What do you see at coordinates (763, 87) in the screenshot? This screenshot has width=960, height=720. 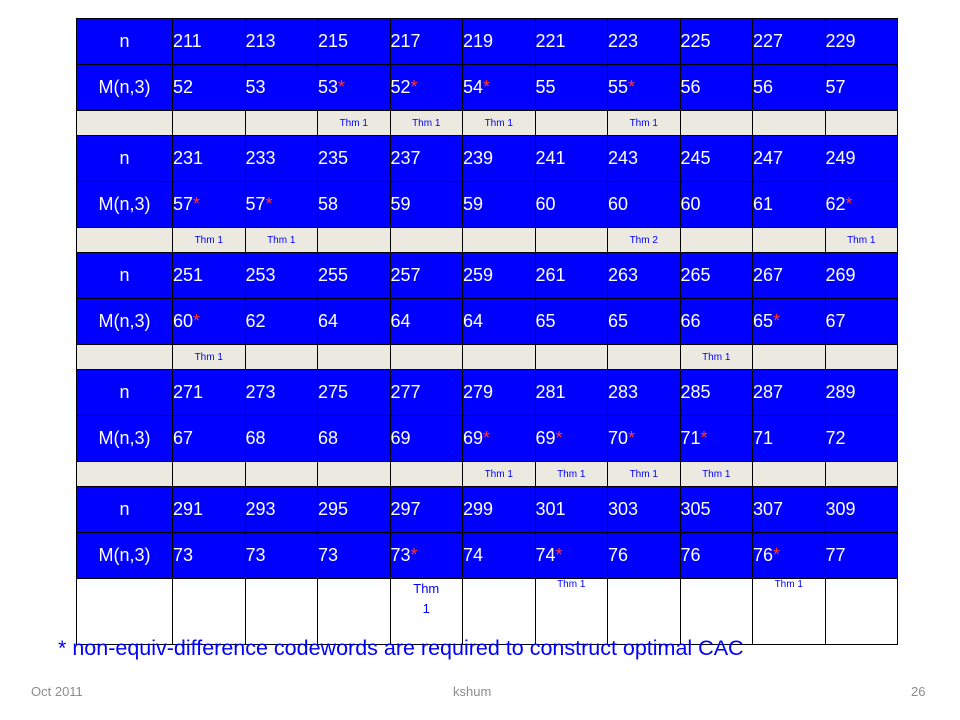 I see `m-value: 56` at bounding box center [763, 87].